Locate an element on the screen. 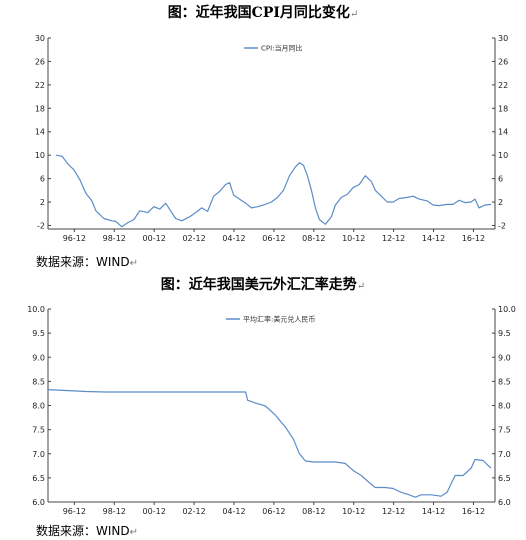 This screenshot has height=540, width=526. chart1-x-tick-label: 00-12 is located at coordinates (154, 238).